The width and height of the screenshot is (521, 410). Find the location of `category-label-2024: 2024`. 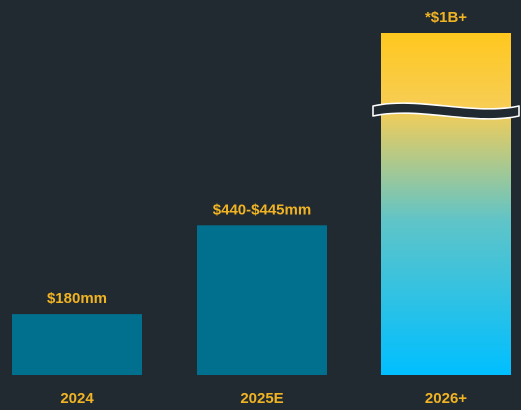

category-label-2024: 2024 is located at coordinates (77, 398).